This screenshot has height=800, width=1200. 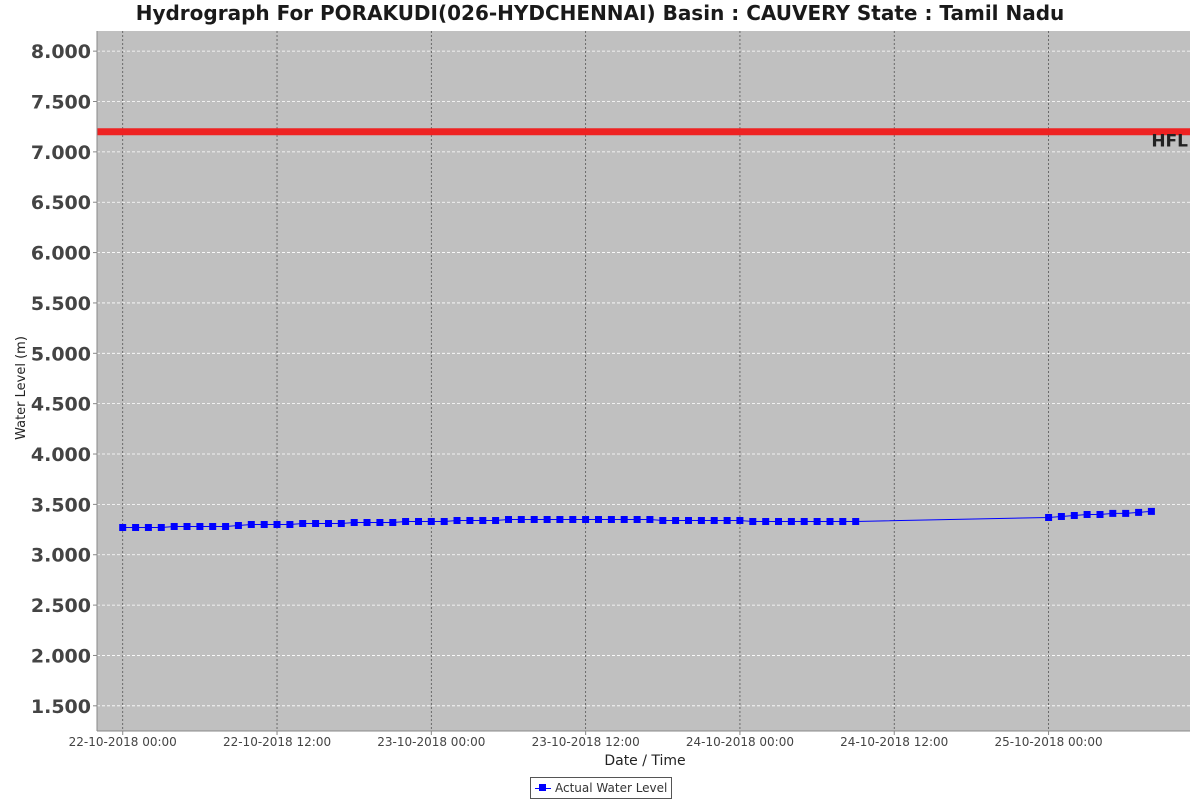 I want to click on x-tick-label: 24-10-2018 00:00, so click(x=740, y=742).